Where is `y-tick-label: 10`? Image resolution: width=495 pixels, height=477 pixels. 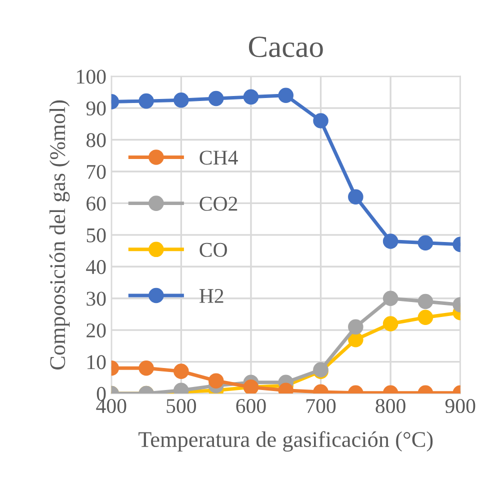 y-tick-label: 10 is located at coordinates (97, 362).